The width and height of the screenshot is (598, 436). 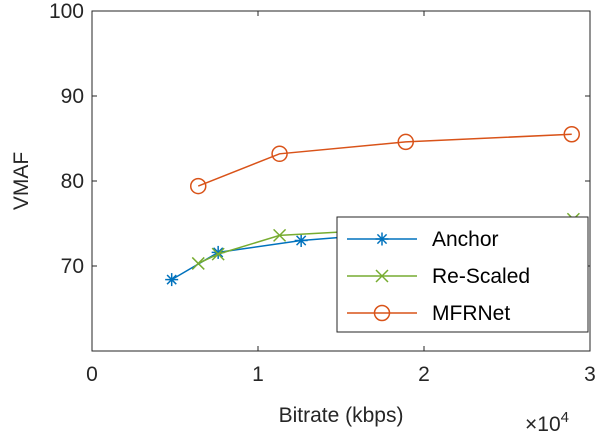 What do you see at coordinates (481, 276) in the screenshot?
I see `legend-label: Re-Scaled` at bounding box center [481, 276].